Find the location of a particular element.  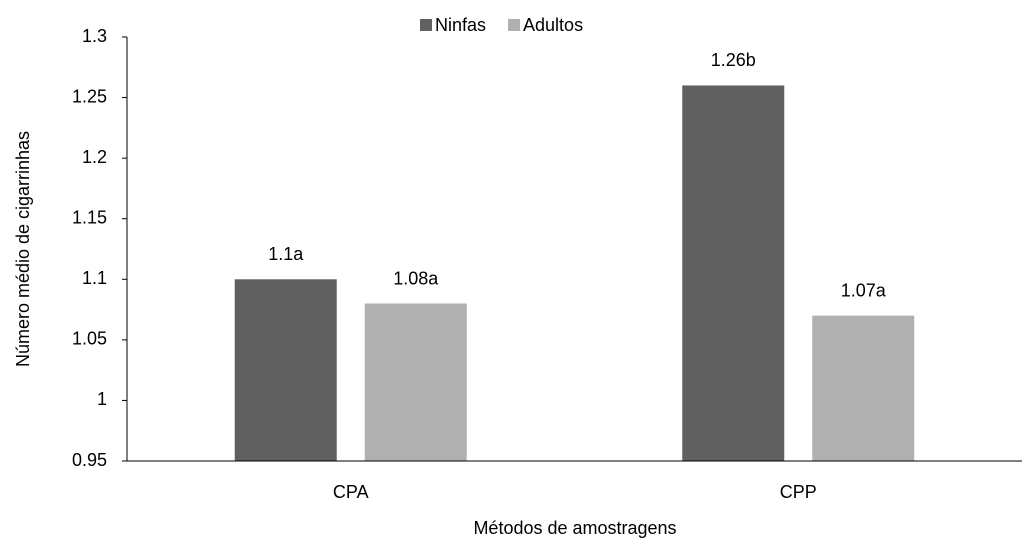

y-tick-label: 0.95 is located at coordinates (89, 460).